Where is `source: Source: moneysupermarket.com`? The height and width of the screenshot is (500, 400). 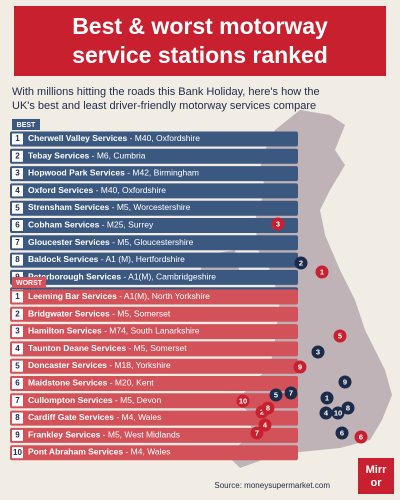
source: Source: moneysupermarket.com is located at coordinates (272, 485).